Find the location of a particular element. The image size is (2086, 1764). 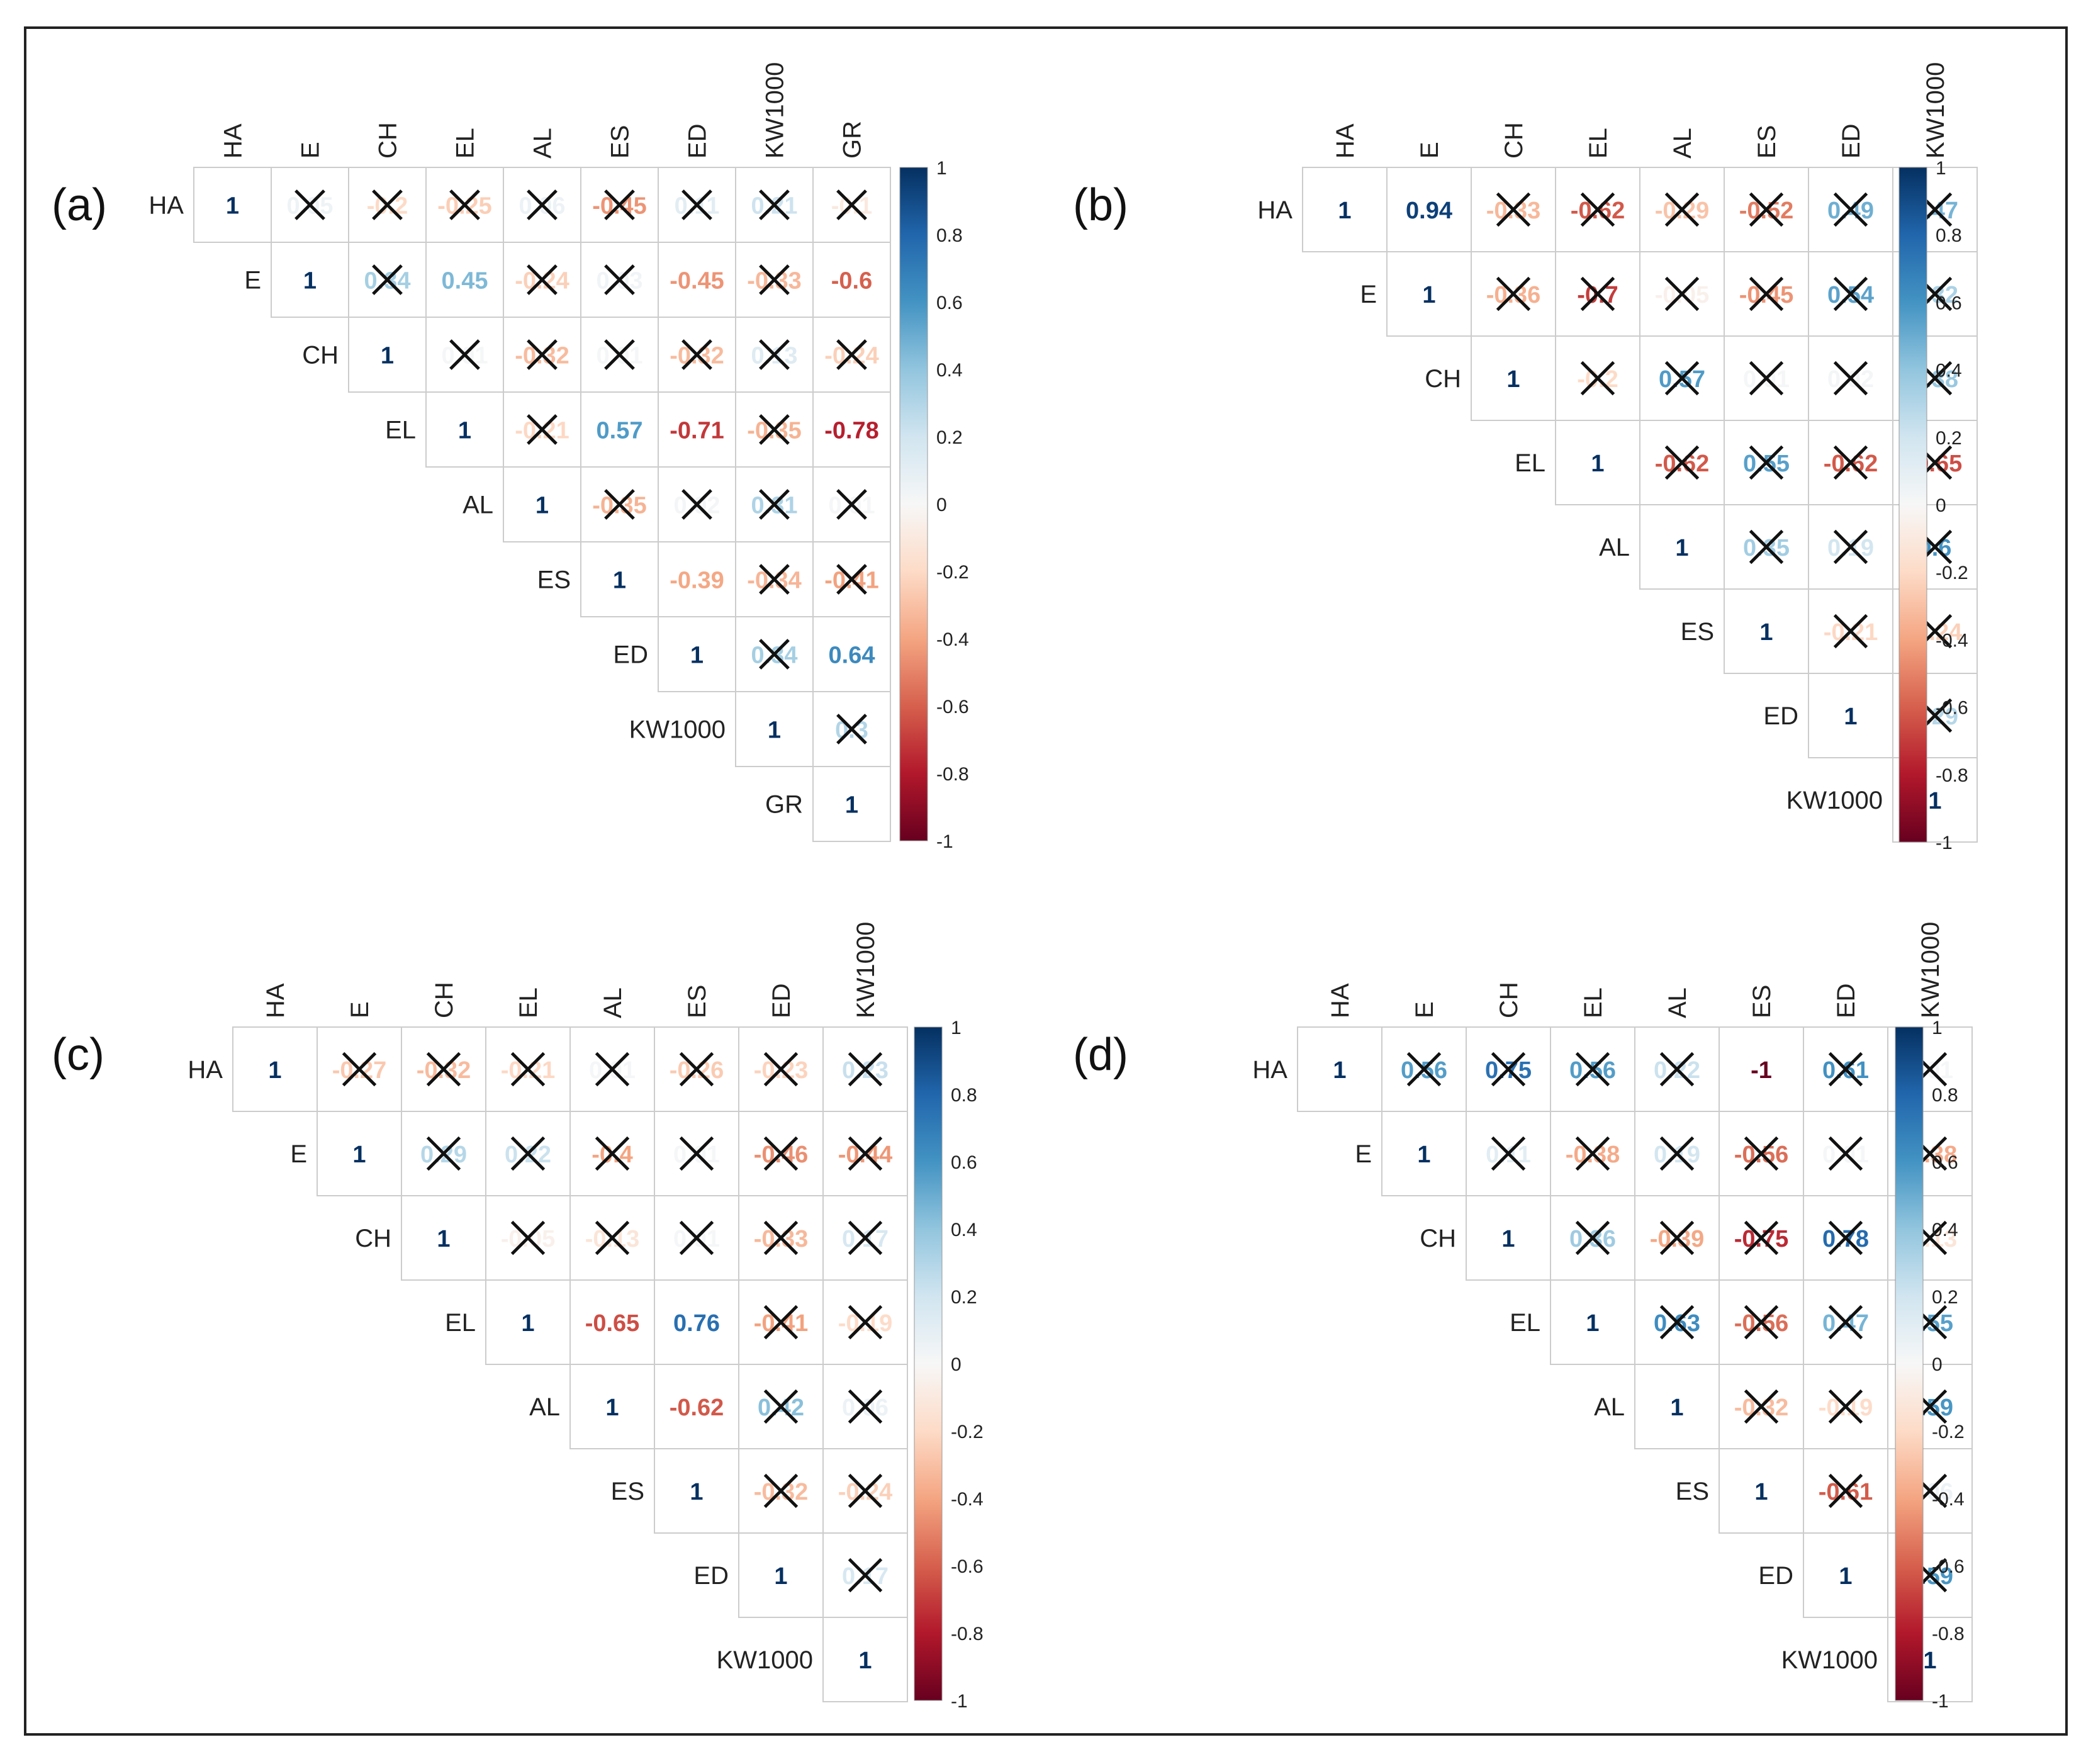

colorbar-tick-label: -0.4 is located at coordinates (1952, 641).